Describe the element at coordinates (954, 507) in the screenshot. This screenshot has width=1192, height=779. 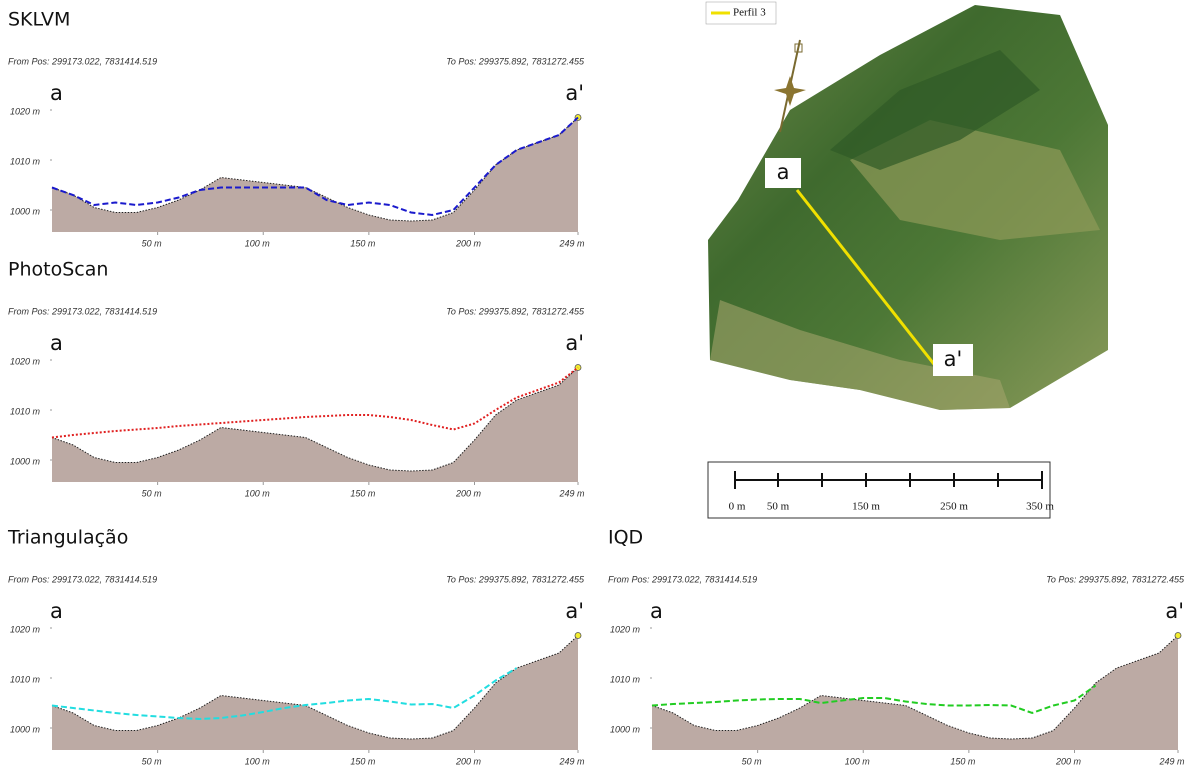
I see `scale-label: 250 m` at that location.